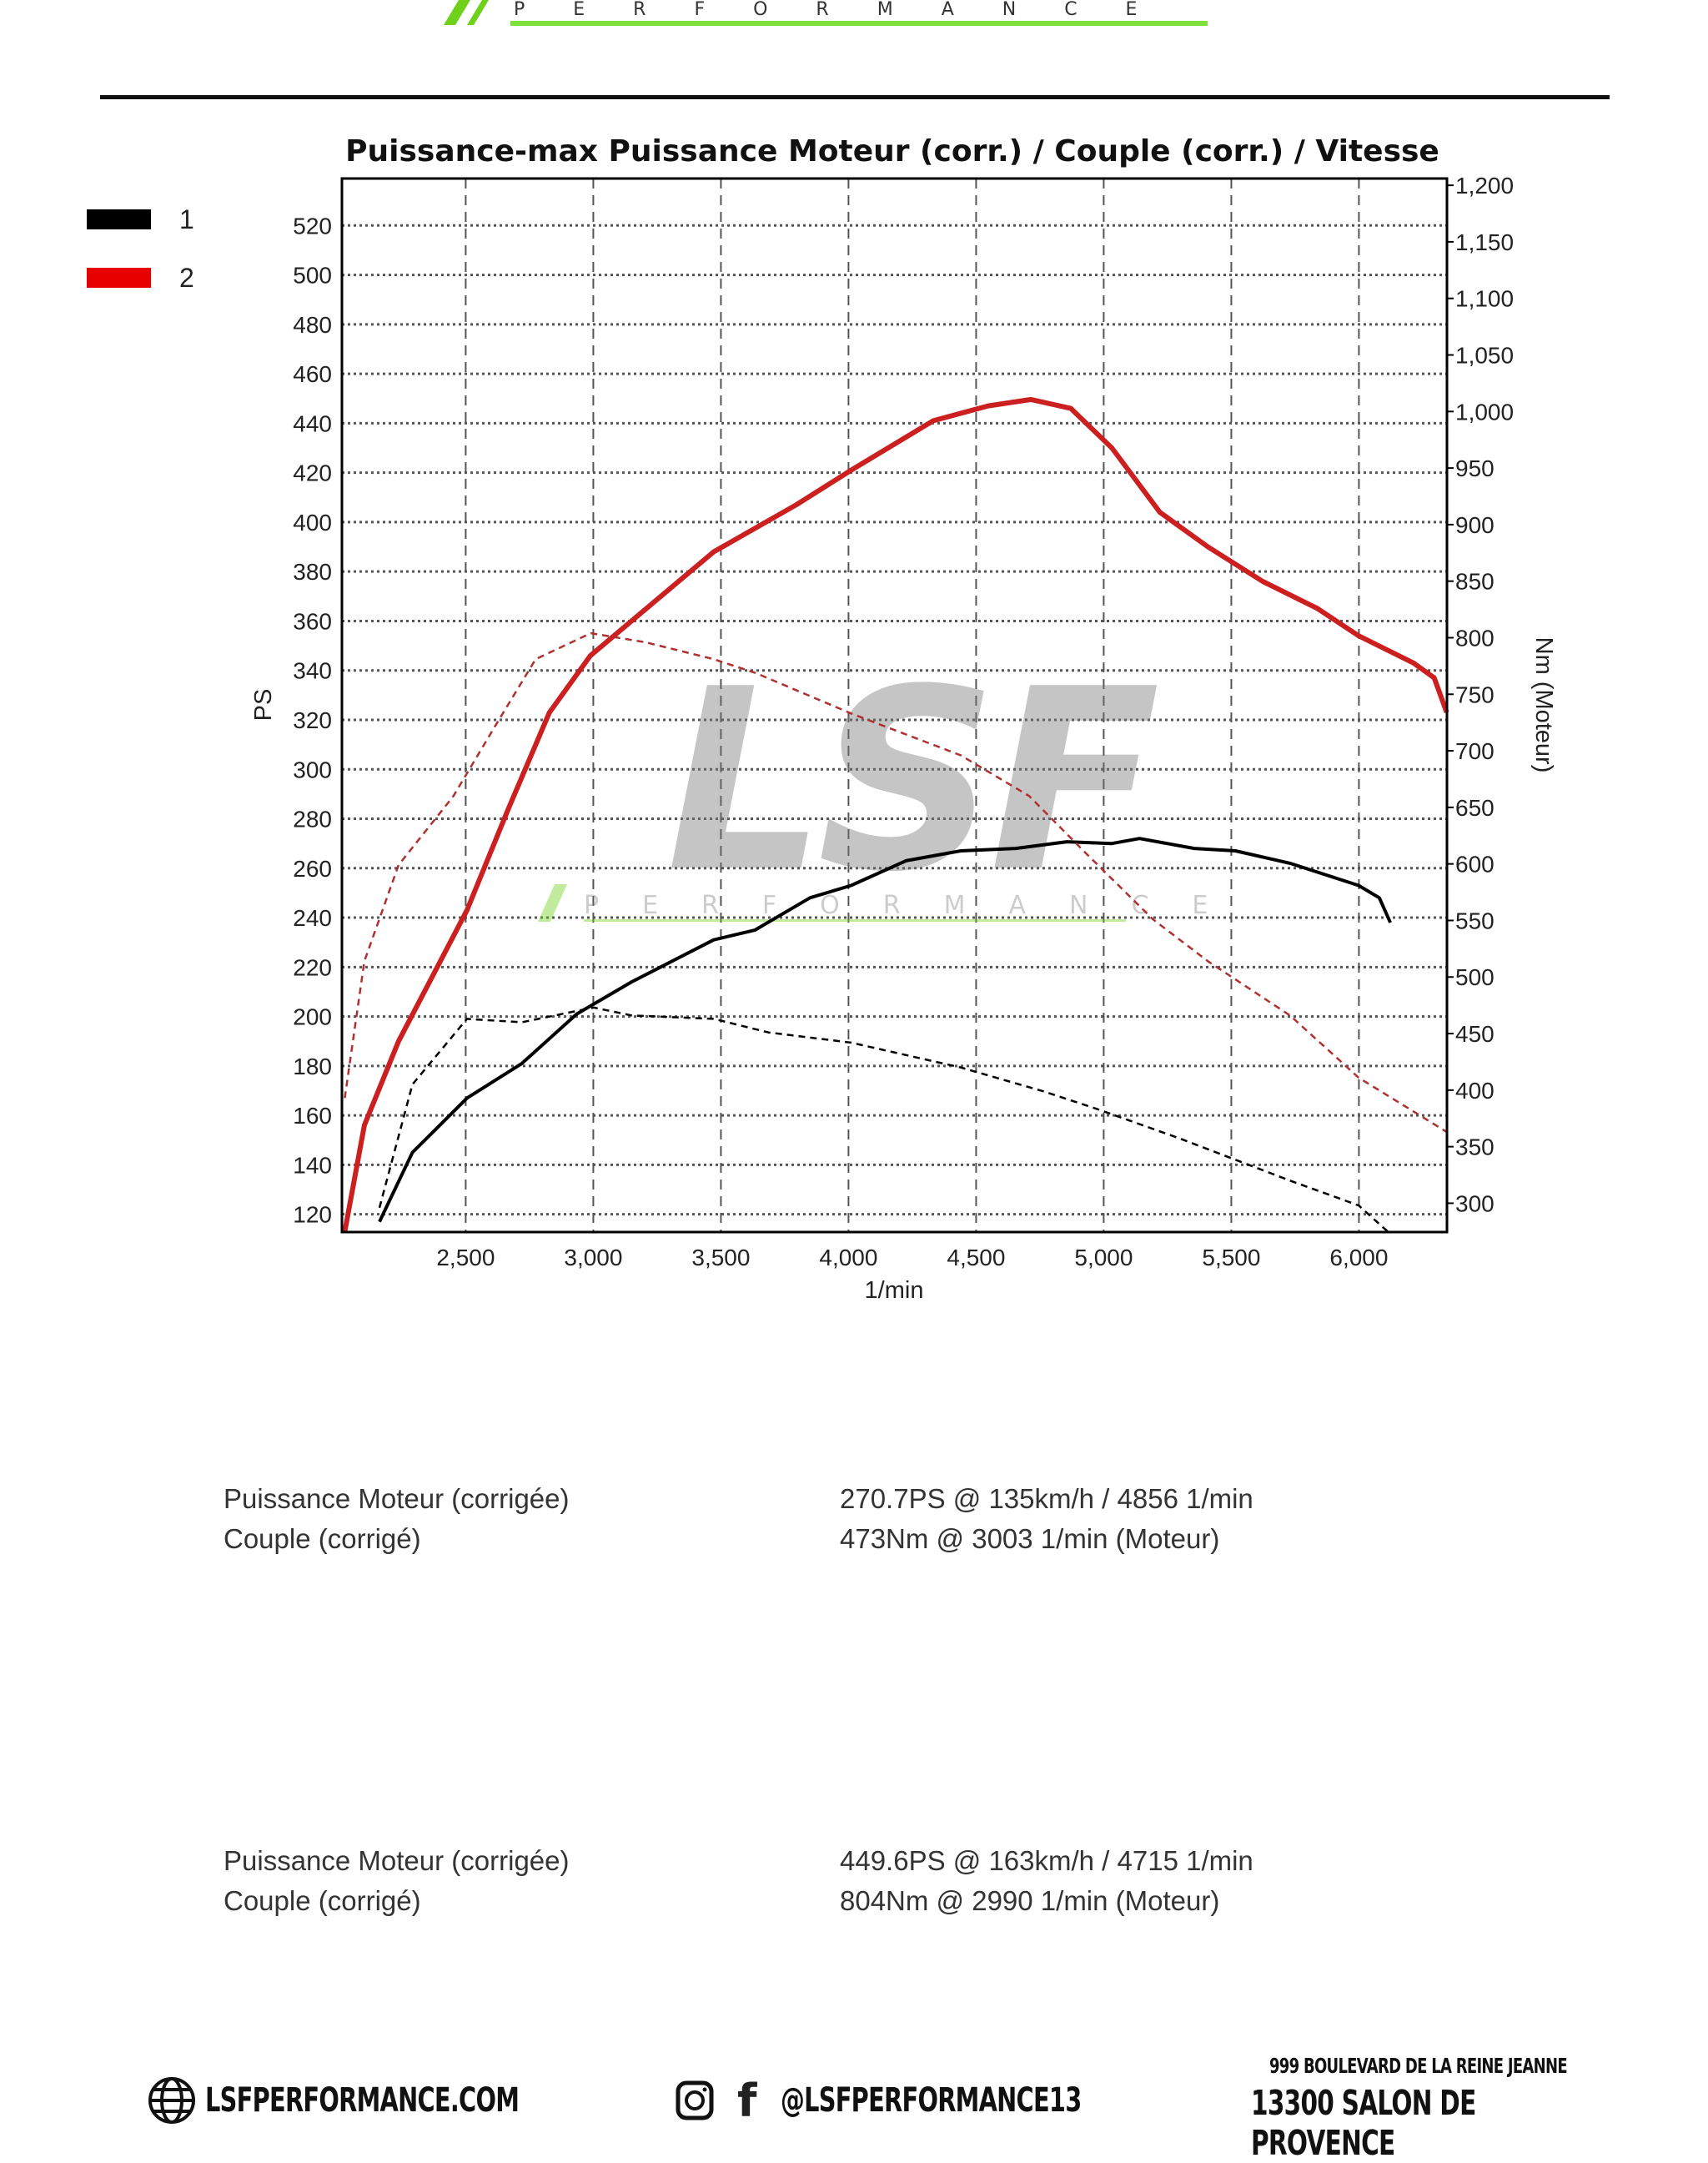 The image size is (1708, 2163). I want to click on legend-item-2: 2, so click(140, 278).